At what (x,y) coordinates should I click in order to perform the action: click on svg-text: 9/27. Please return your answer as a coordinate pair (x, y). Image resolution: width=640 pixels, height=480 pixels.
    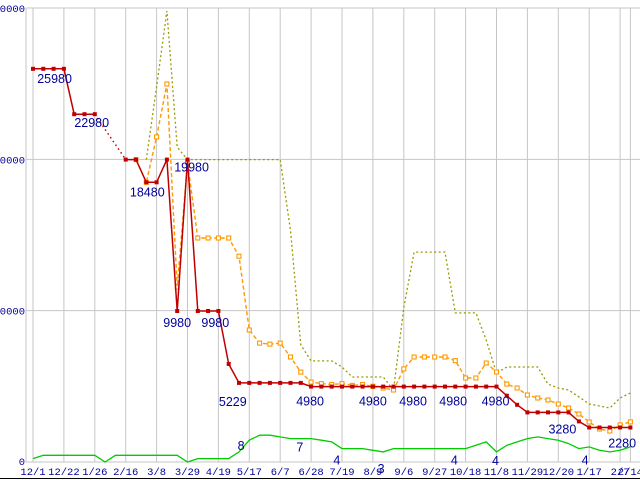
    Looking at the image, I should click on (434, 473).